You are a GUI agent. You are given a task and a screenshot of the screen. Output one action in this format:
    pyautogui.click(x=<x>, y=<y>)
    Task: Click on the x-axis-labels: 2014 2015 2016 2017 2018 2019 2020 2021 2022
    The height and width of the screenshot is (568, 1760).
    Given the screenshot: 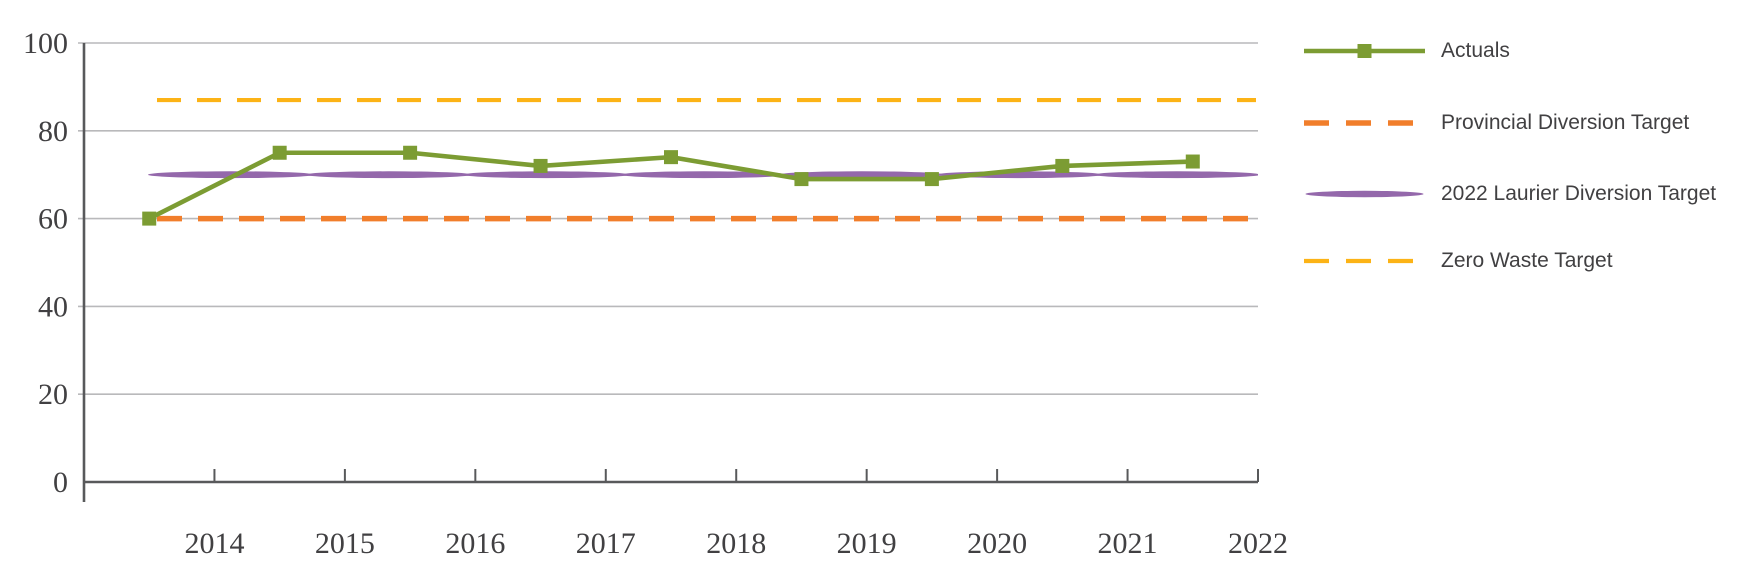 What is the action you would take?
    pyautogui.click(x=736, y=543)
    